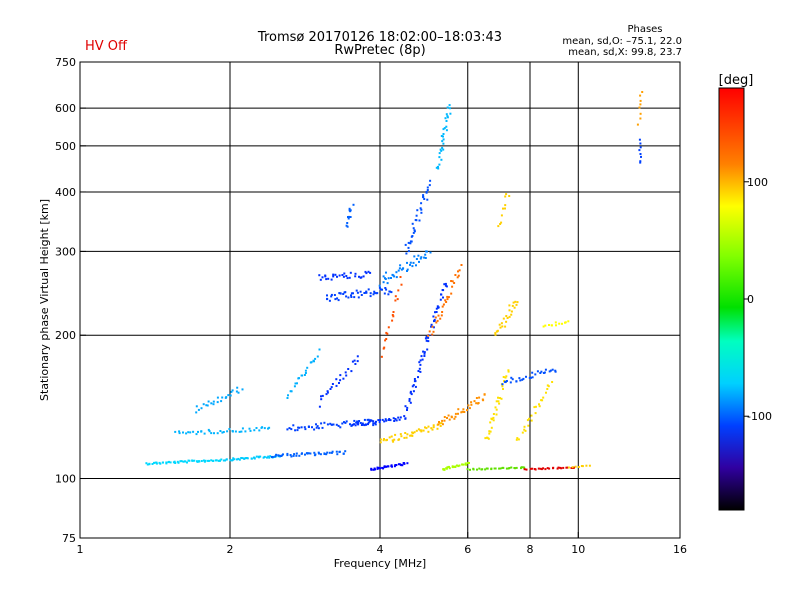  What do you see at coordinates (379, 50) in the screenshot?
I see `chart-title-line2: RwPretec (8p)` at bounding box center [379, 50].